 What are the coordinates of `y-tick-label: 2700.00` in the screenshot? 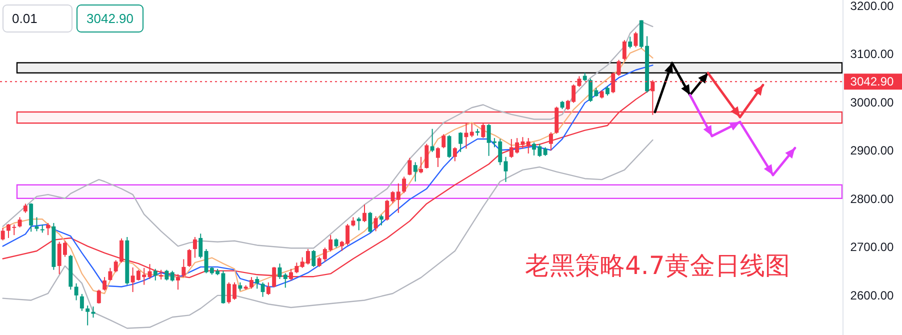 It's located at (872, 247).